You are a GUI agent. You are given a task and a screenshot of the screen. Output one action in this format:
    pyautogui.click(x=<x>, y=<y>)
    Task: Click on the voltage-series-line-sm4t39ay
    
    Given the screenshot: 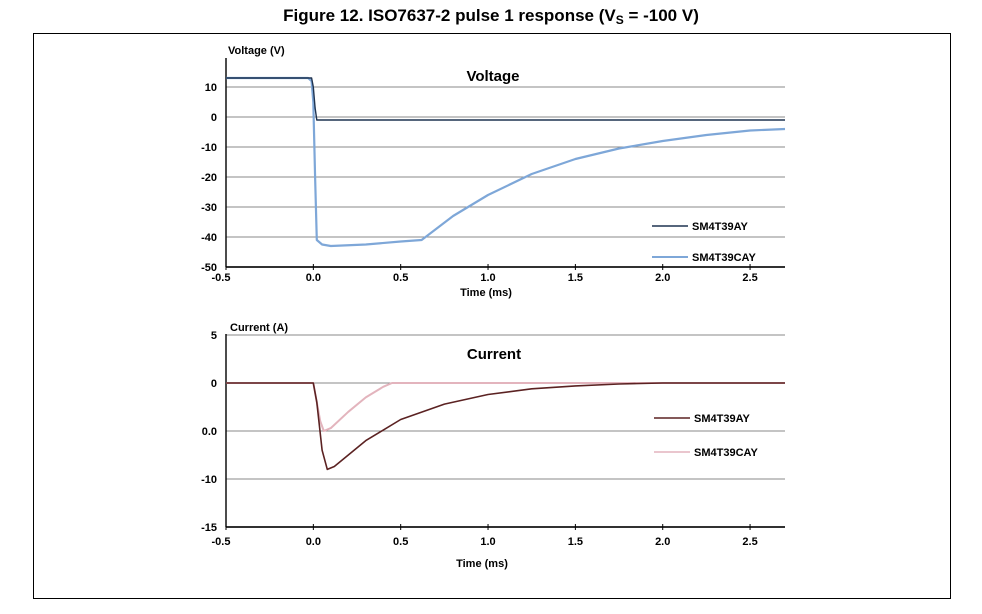 What is the action you would take?
    pyautogui.click(x=505, y=99)
    